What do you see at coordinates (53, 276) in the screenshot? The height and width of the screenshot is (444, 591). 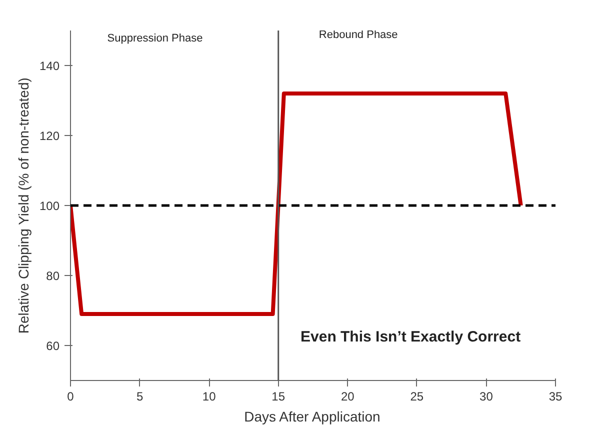 I see `y-tick-label: 80` at bounding box center [53, 276].